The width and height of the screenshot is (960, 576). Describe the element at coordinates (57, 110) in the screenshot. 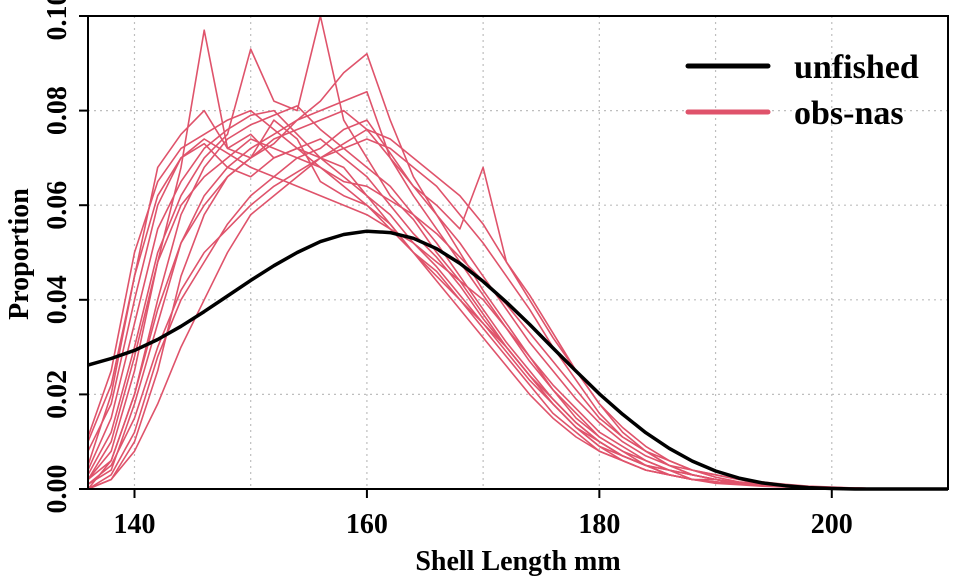

I see `y-tick-label: 0.08` at that location.